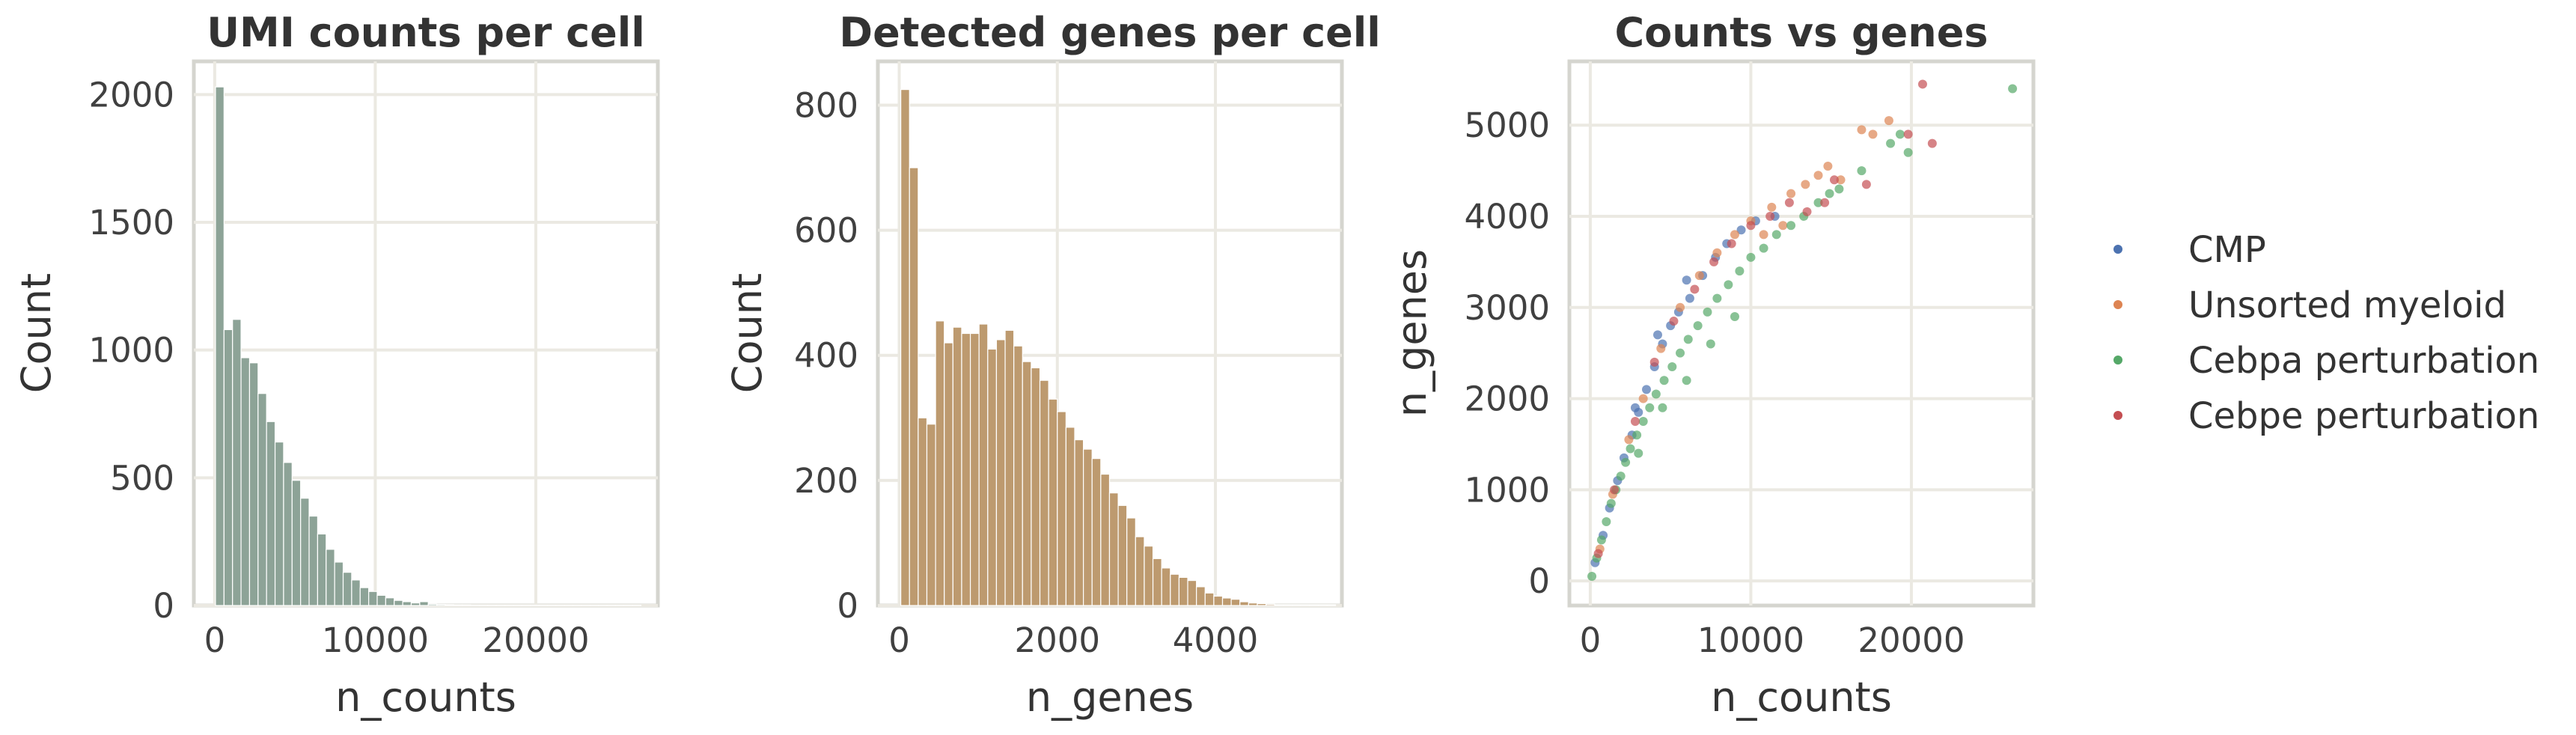 The height and width of the screenshot is (735, 2576). What do you see at coordinates (142, 478) in the screenshot?
I see `y-tick-label-umi: 500` at bounding box center [142, 478].